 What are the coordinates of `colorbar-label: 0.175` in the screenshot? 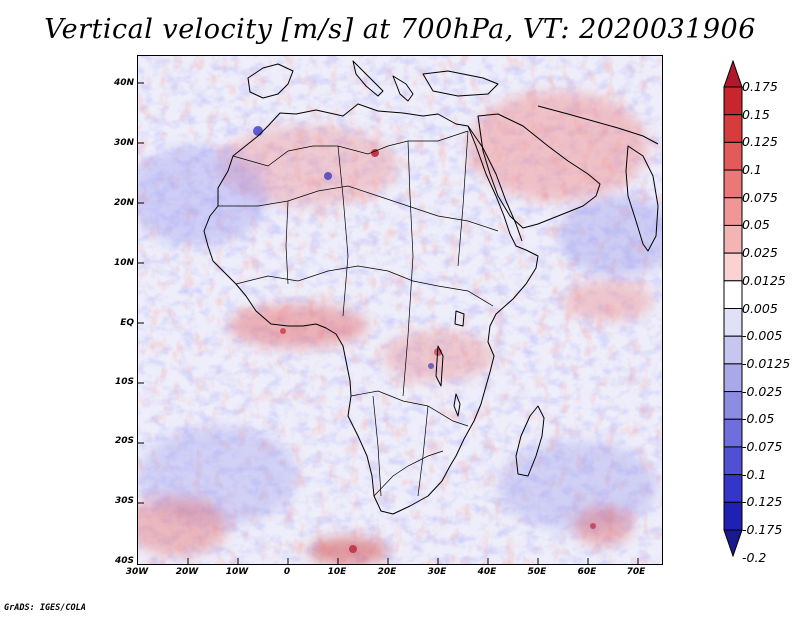 It's located at (760, 86).